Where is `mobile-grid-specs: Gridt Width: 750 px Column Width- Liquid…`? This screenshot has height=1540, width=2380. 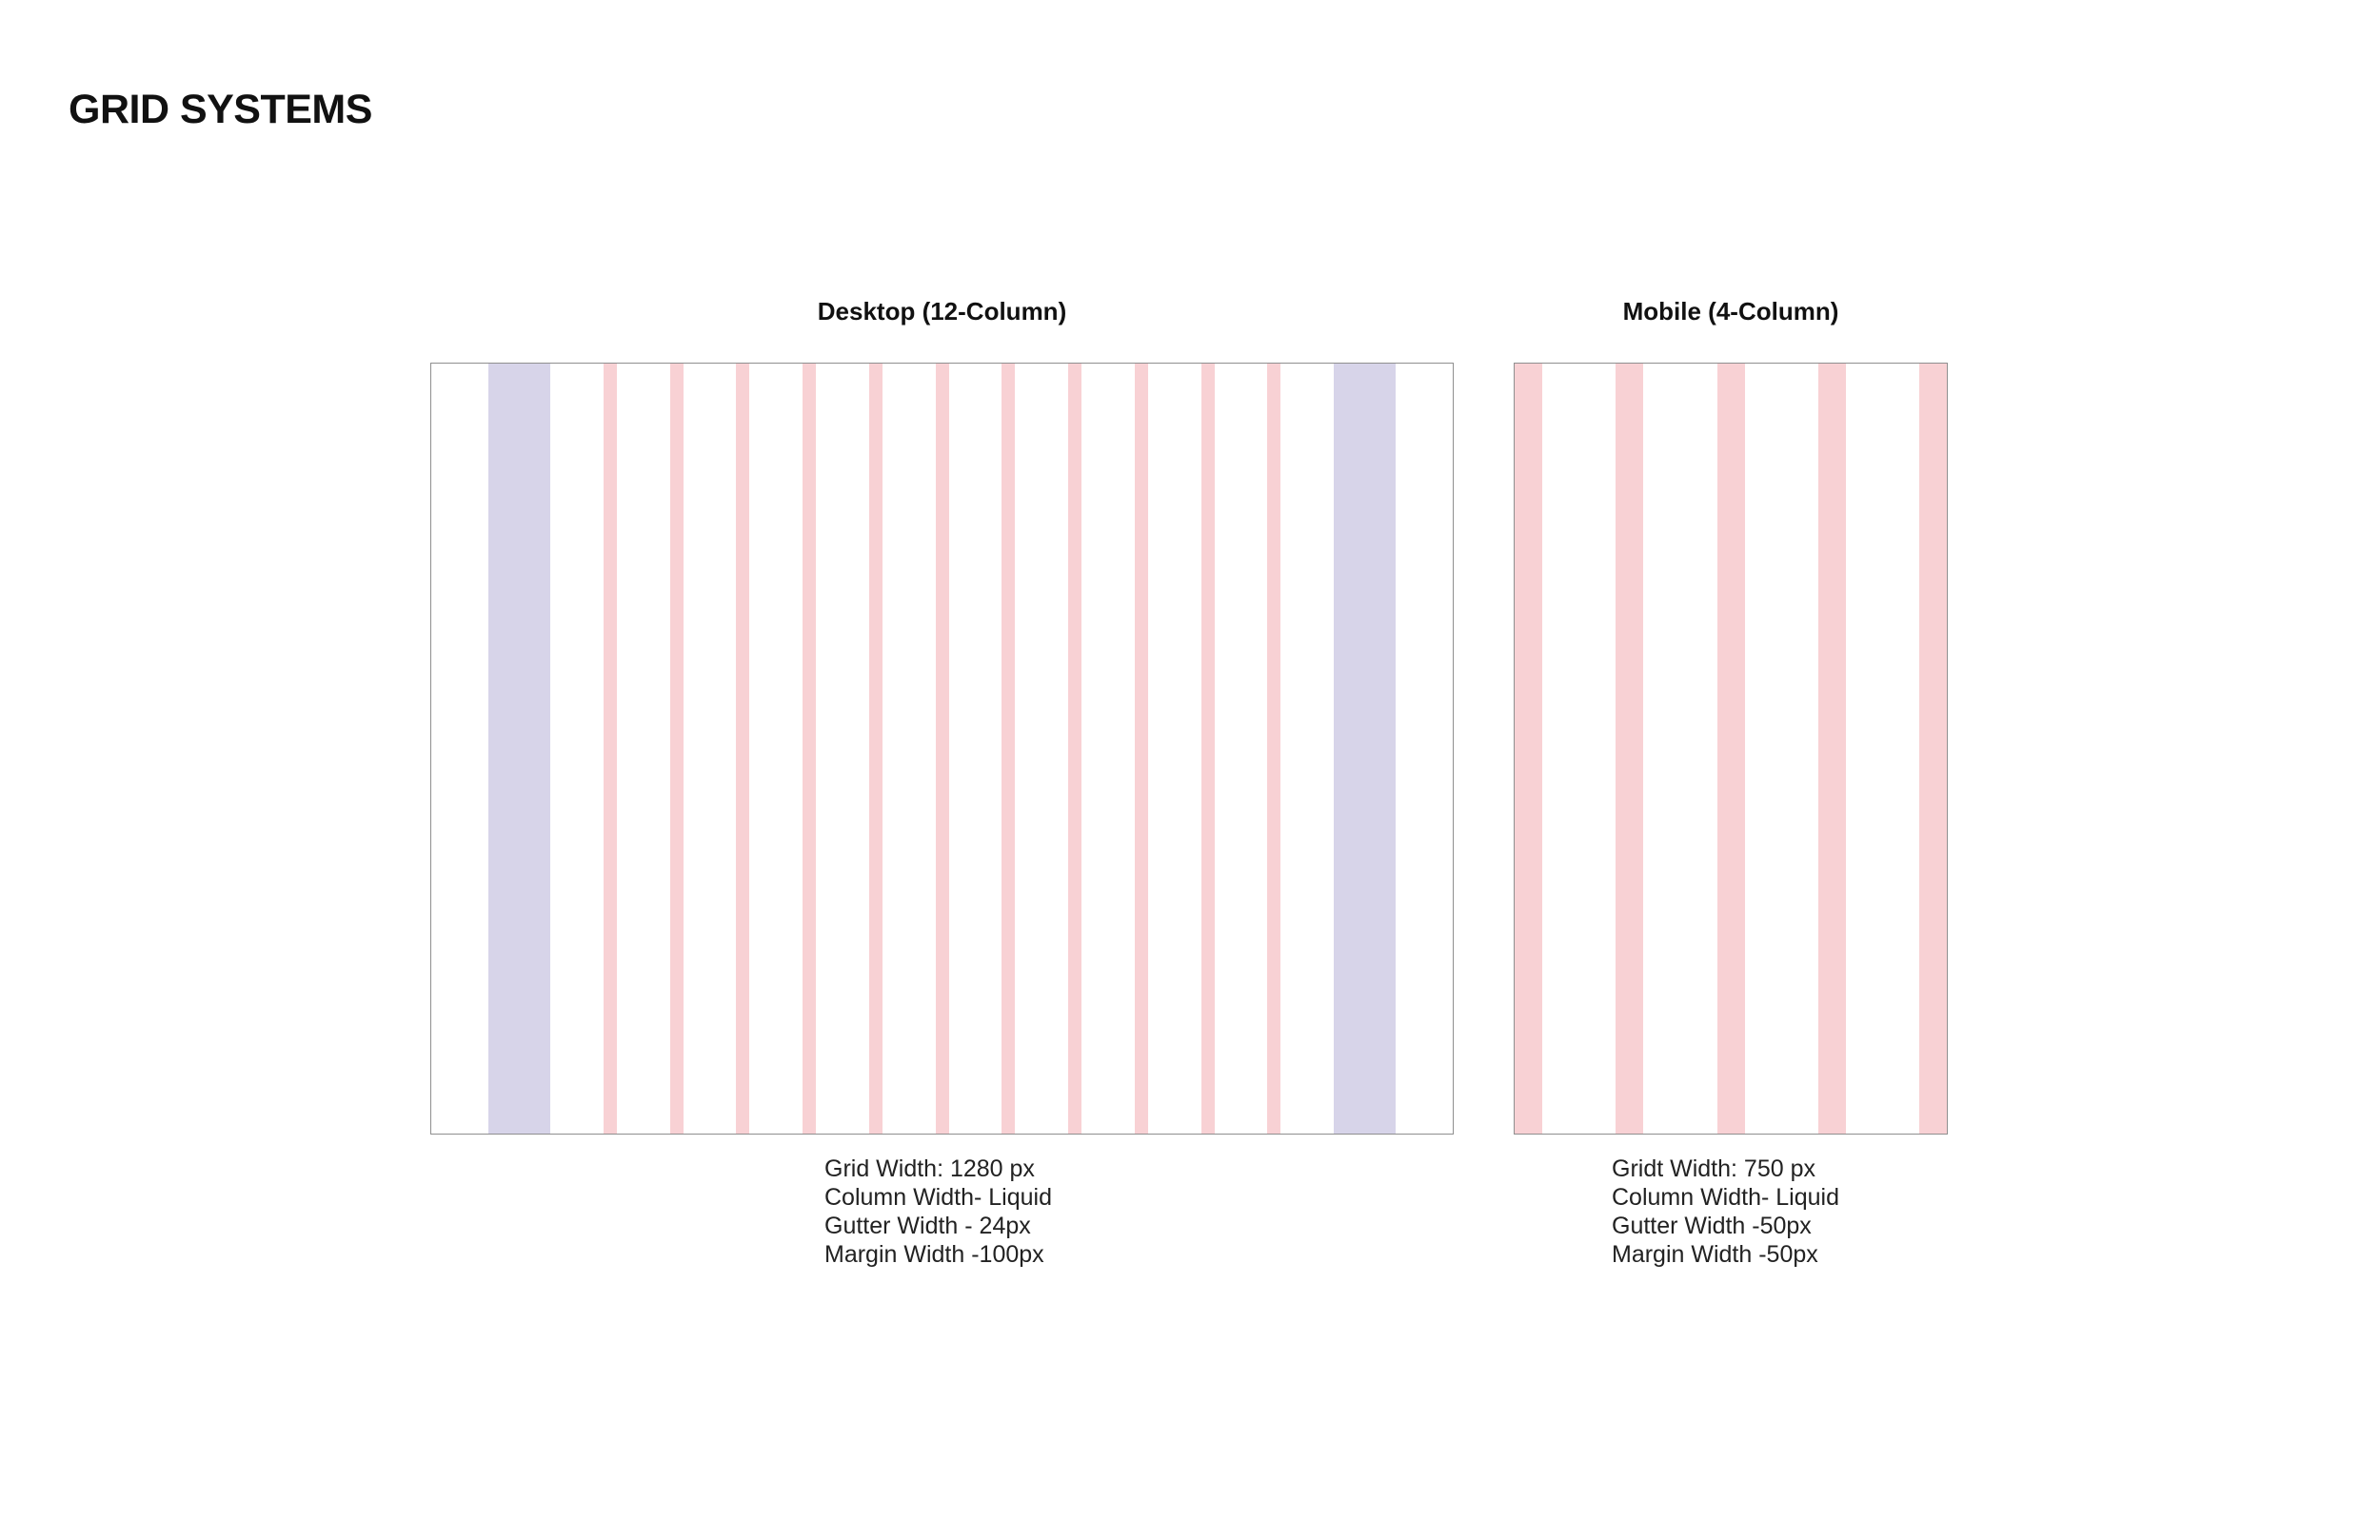 mobile-grid-specs: Gridt Width: 750 px Column Width- Liquid… is located at coordinates (1725, 1212).